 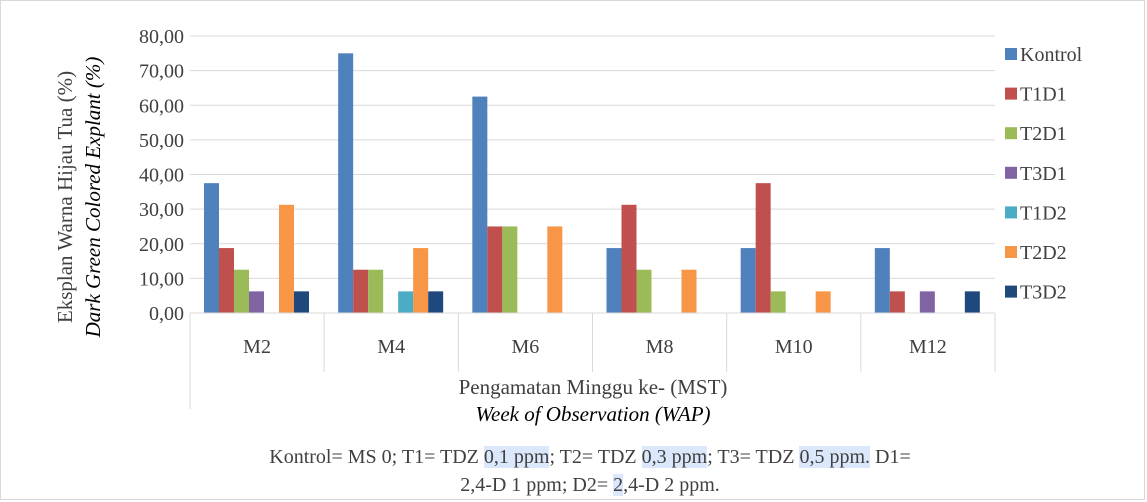 I want to click on y-tick-label: 40,00, so click(x=161, y=176).